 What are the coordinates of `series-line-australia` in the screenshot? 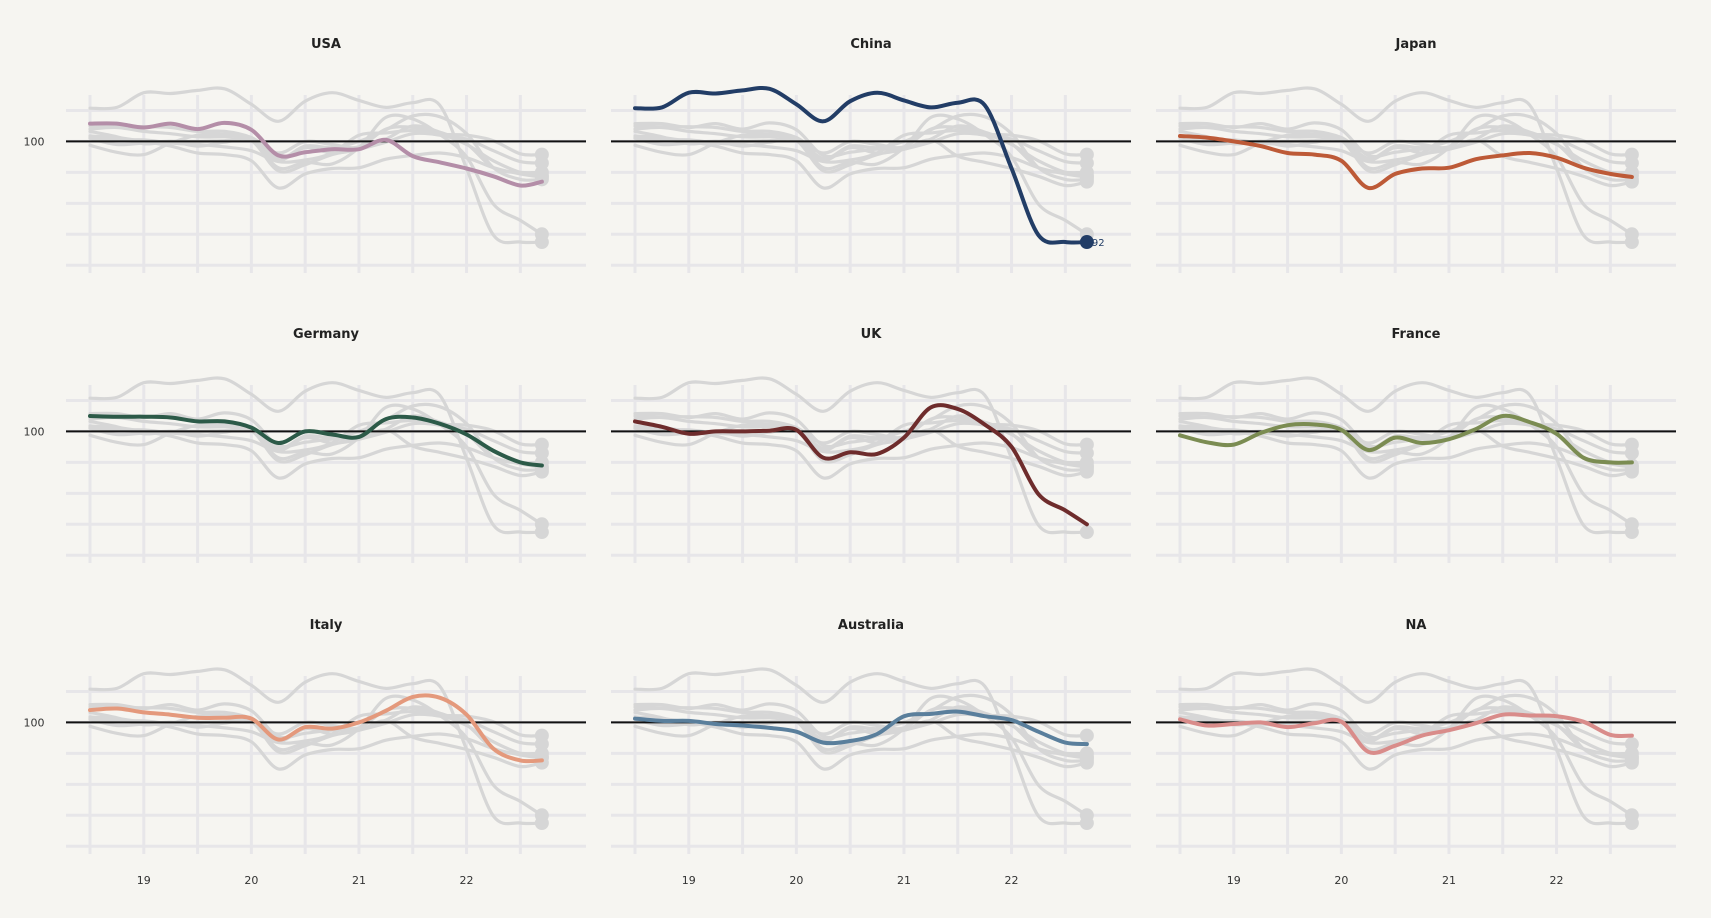 It's located at (861, 728).